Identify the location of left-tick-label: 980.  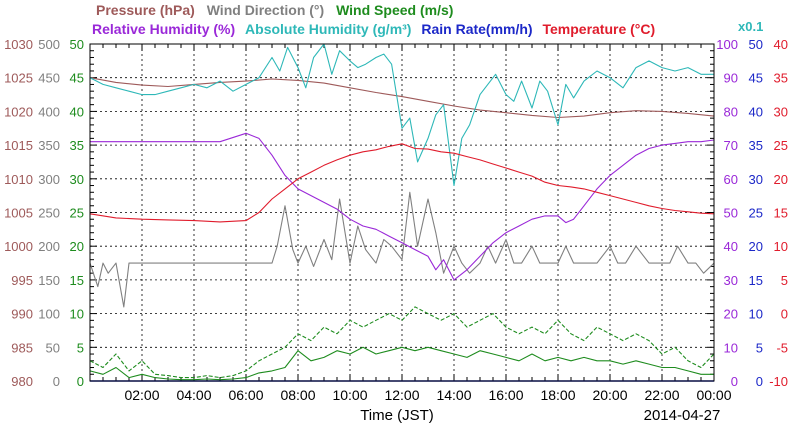
(22, 381).